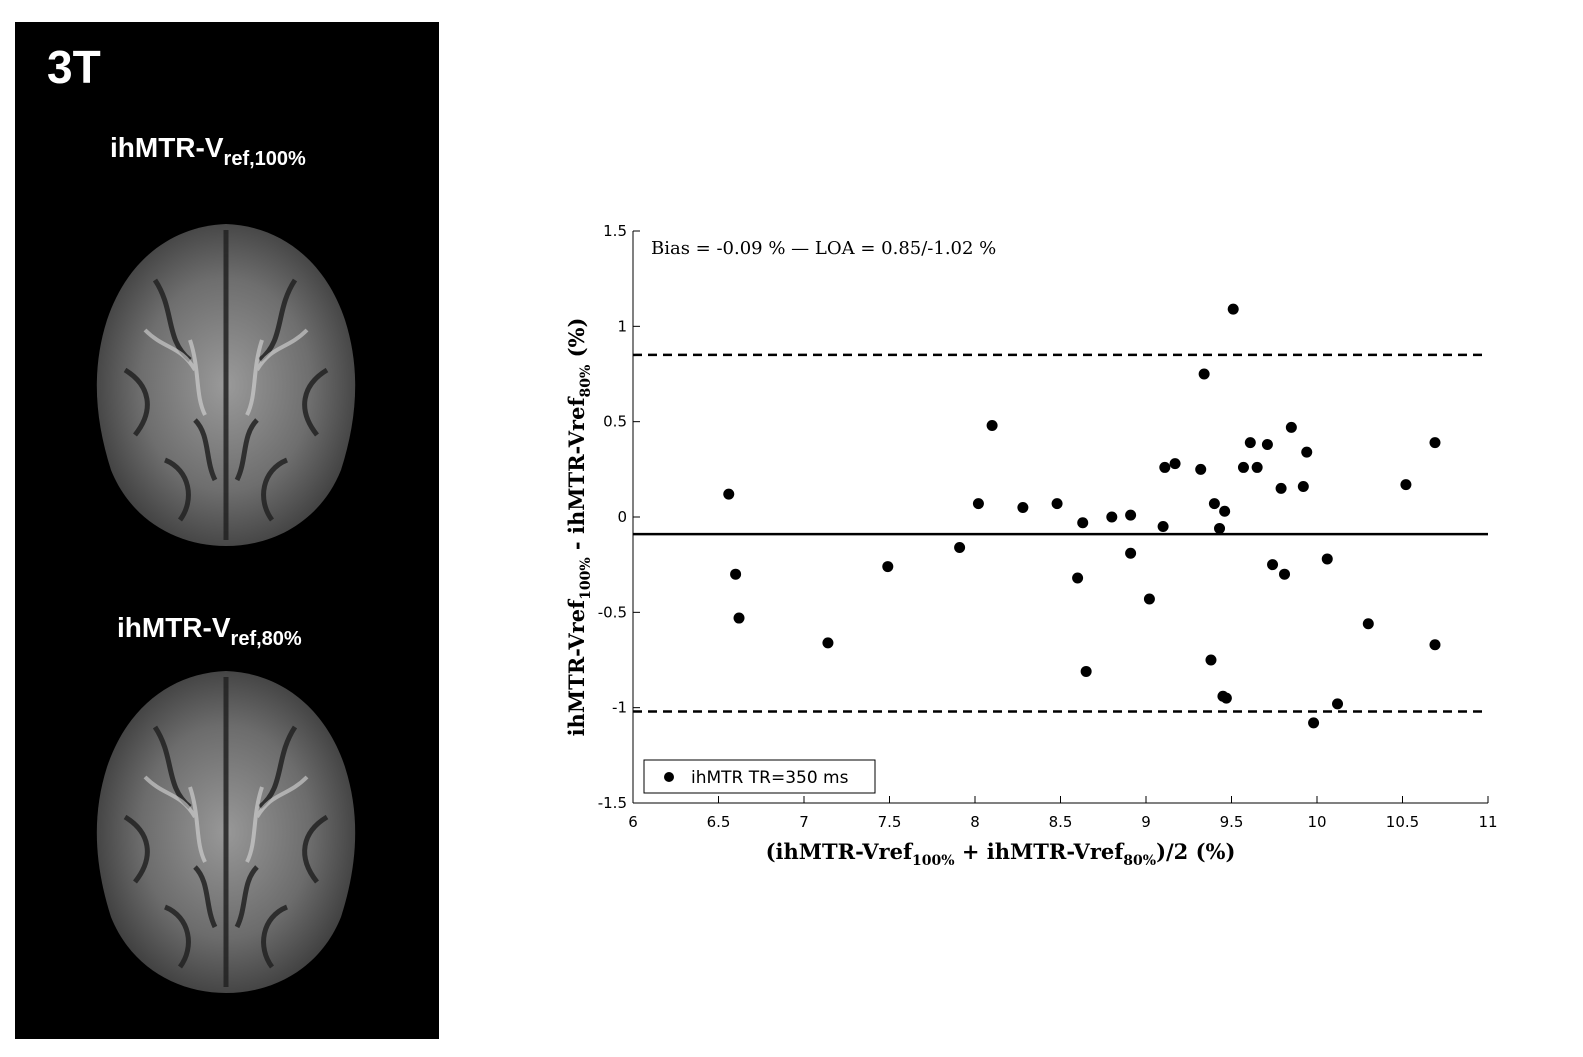 The image size is (1583, 1057). What do you see at coordinates (975, 822) in the screenshot?
I see `x-tick-label: 8` at bounding box center [975, 822].